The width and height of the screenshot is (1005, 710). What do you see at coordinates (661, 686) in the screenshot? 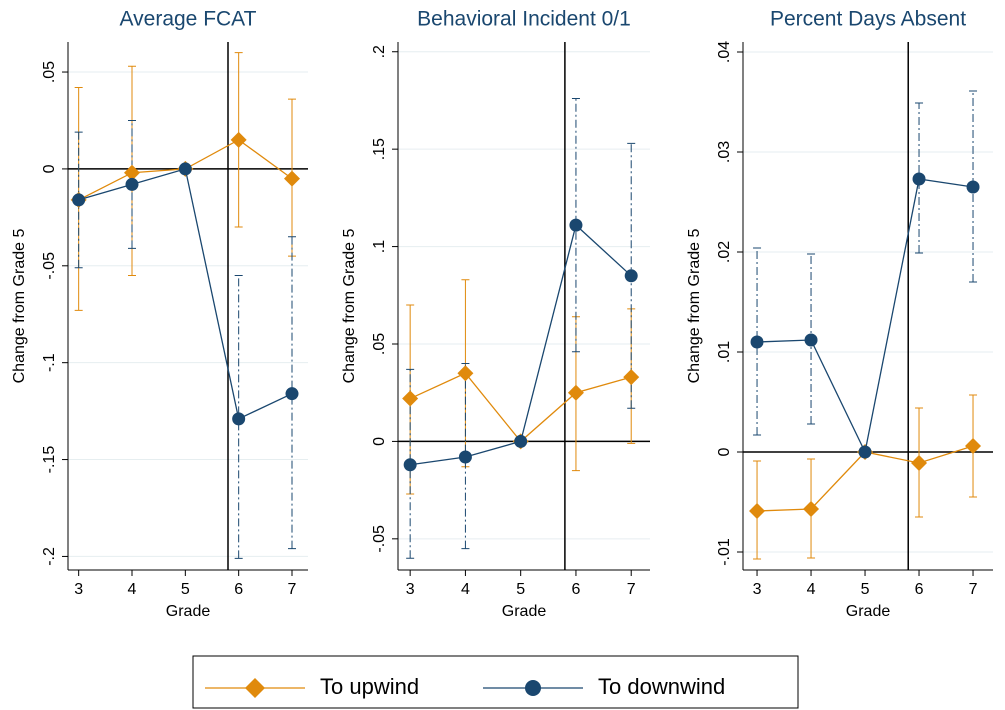
I see `legend-label: To downwind` at bounding box center [661, 686].